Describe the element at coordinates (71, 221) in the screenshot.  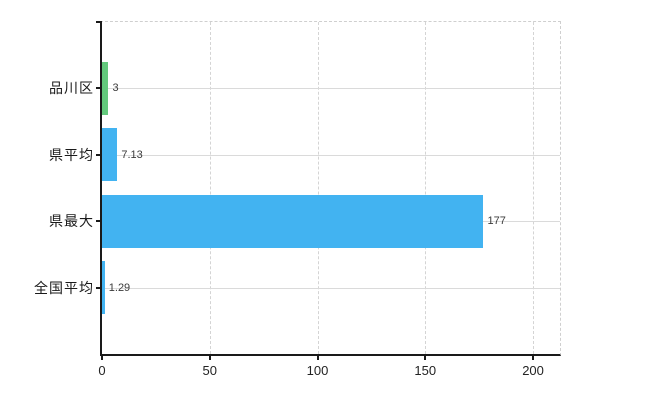
I see `category-label-県最大: 県最大` at that location.